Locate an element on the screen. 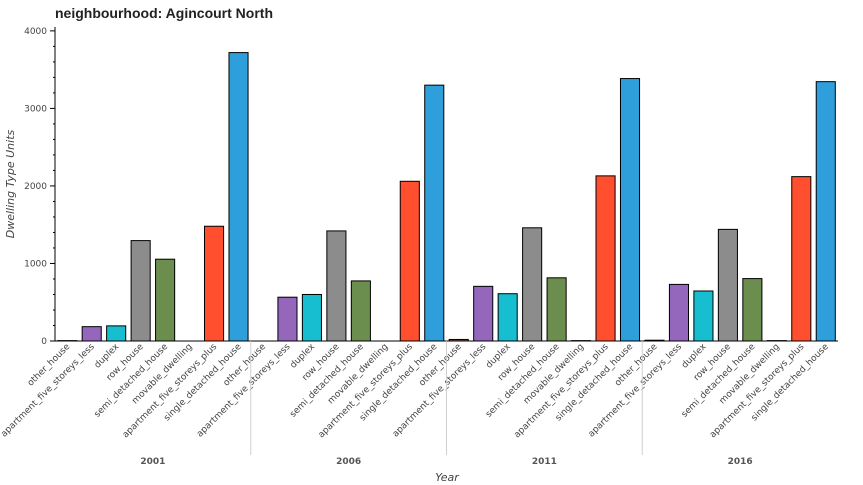 This screenshot has width=863, height=485. bar-2016-row_house is located at coordinates (727, 285).